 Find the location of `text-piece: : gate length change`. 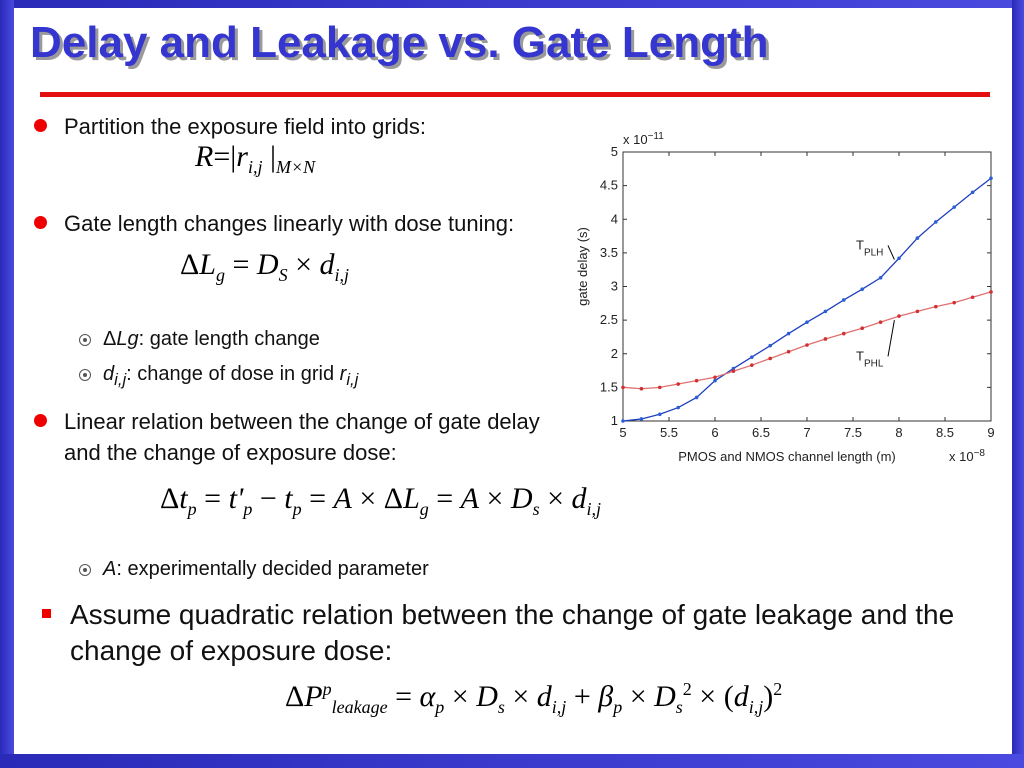

text-piece: : gate length change is located at coordinates (229, 339).